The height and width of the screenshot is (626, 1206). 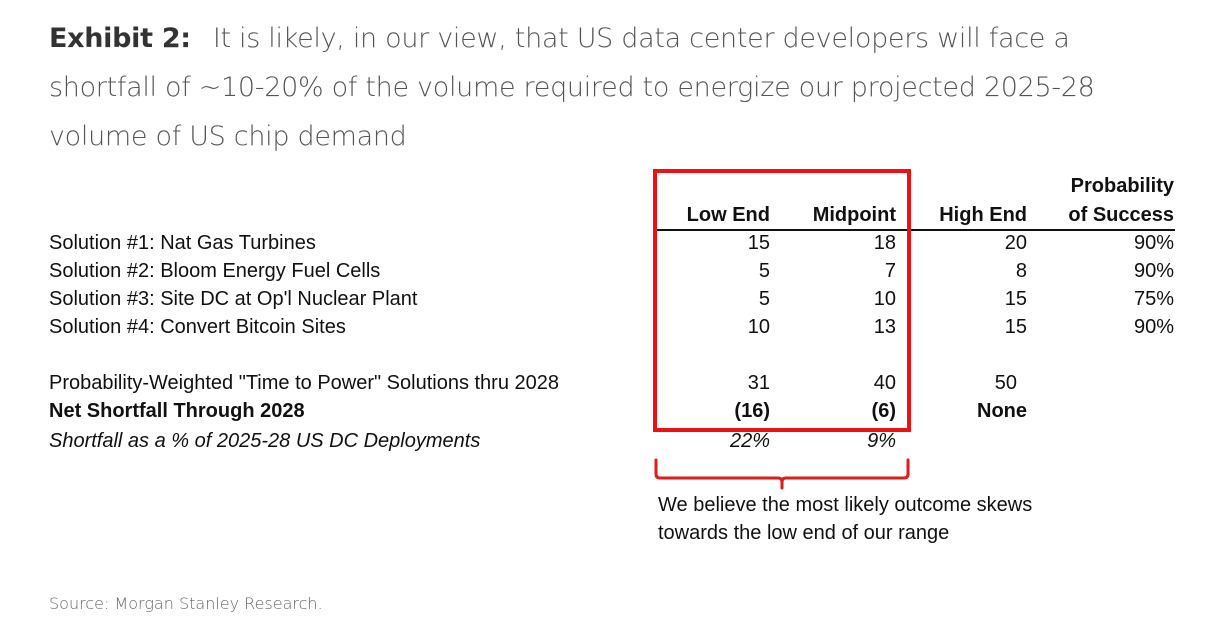 I want to click on exhibit-label: Exhibit 2:, so click(x=120, y=38).